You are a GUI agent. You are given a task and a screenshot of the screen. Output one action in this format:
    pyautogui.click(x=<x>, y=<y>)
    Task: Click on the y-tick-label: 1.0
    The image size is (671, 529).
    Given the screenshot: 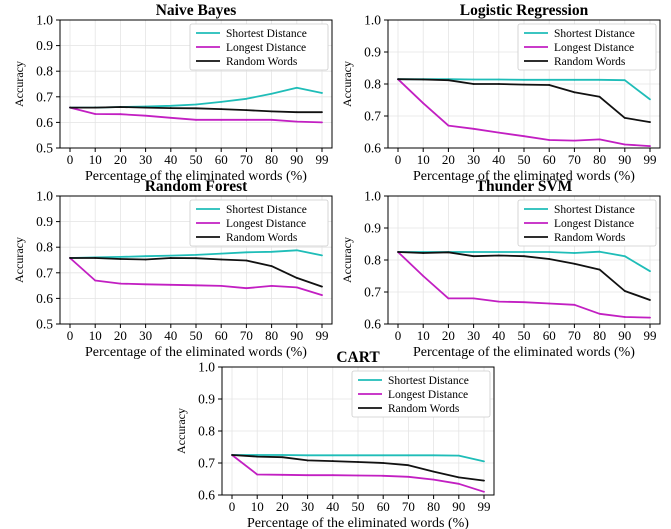 What is the action you would take?
    pyautogui.click(x=44, y=20)
    